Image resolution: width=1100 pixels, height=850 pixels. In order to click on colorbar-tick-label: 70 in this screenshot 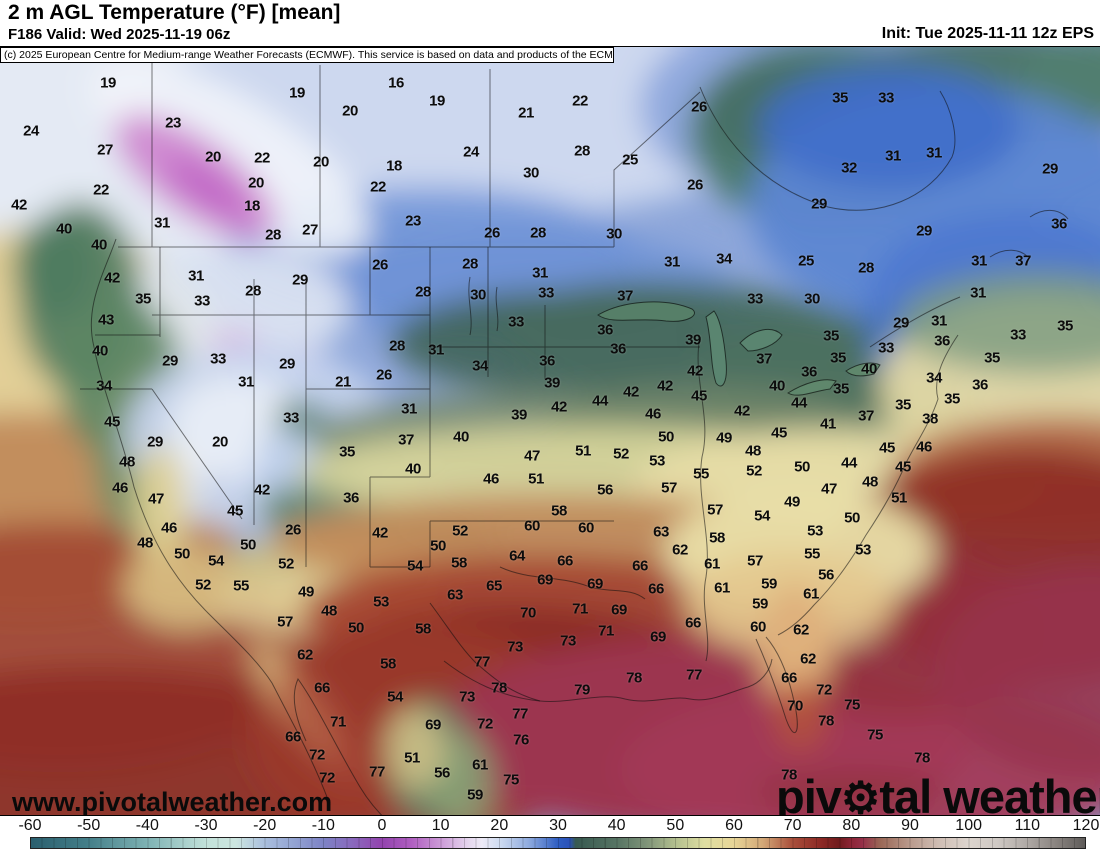, I will do `click(792, 825)`.